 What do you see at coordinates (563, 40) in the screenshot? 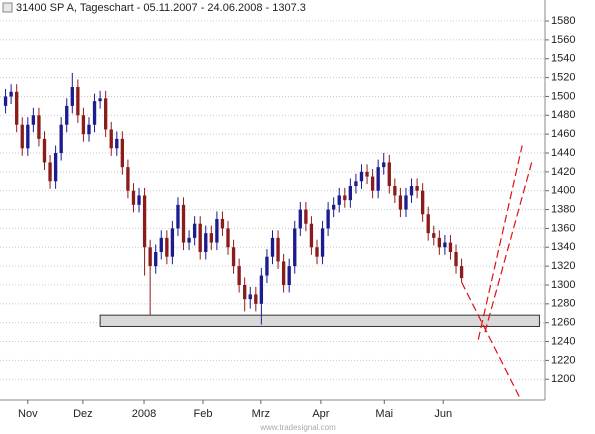
I see `y-tick-label: 1560` at bounding box center [563, 40].